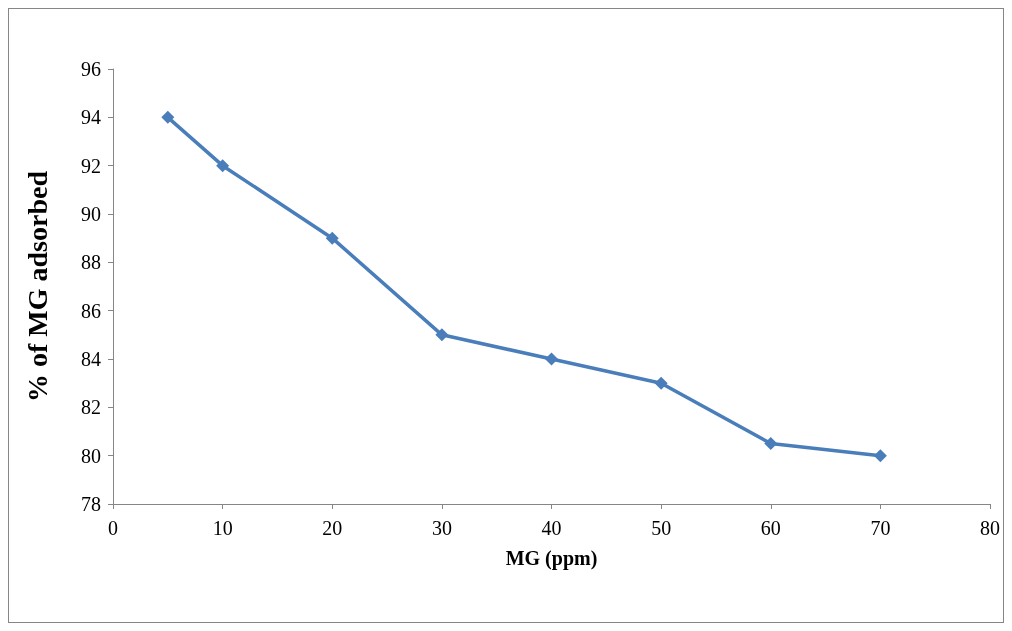  Describe the element at coordinates (91, 69) in the screenshot. I see `y-tick-label: 96` at that location.